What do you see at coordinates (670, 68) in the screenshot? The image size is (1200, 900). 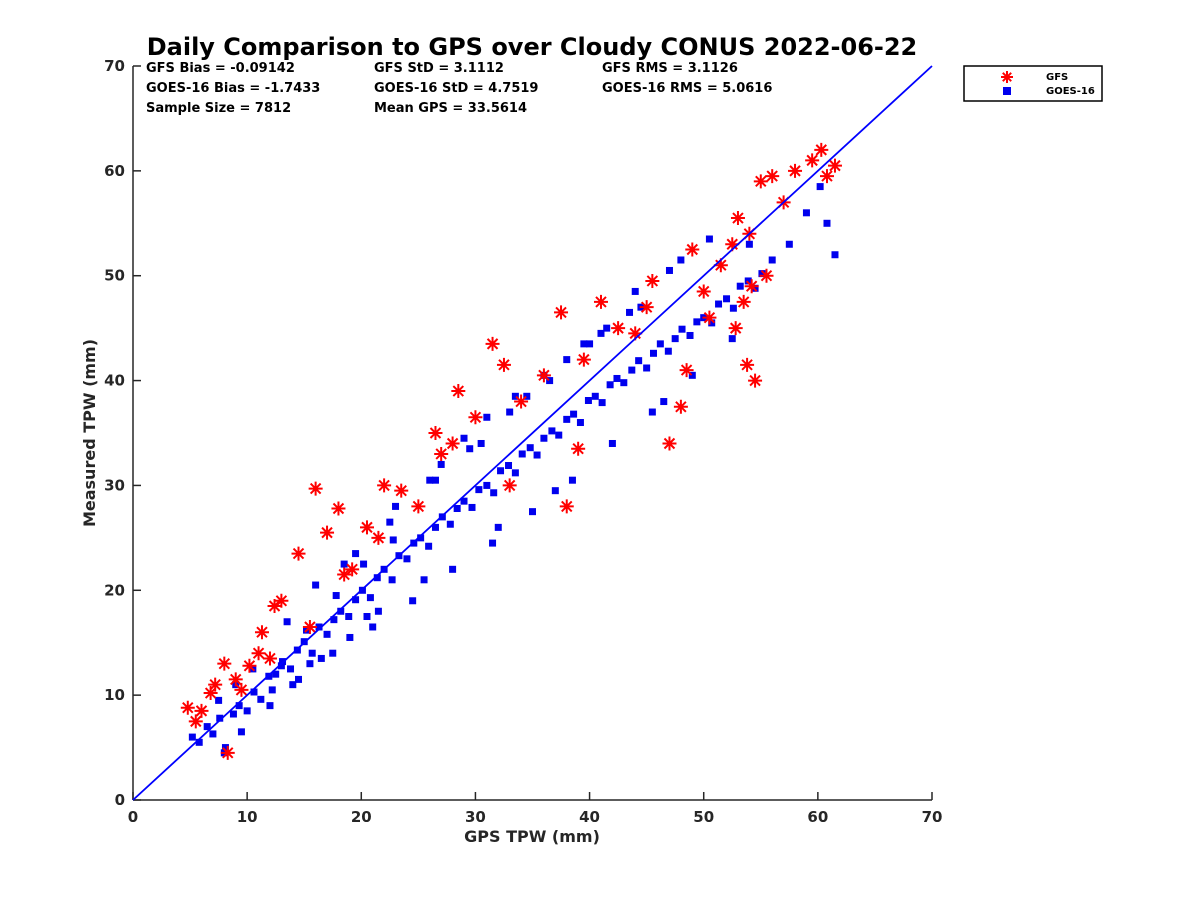 I see `stat-gfs-rms: GFS RMS = 3.1126` at bounding box center [670, 68].